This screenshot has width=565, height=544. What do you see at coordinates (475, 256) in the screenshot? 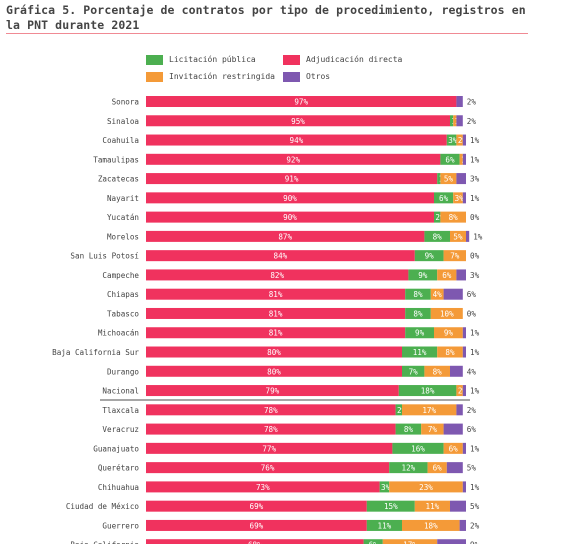
I see `value-label-otros-san-luis-potosi: 0%` at bounding box center [475, 256].